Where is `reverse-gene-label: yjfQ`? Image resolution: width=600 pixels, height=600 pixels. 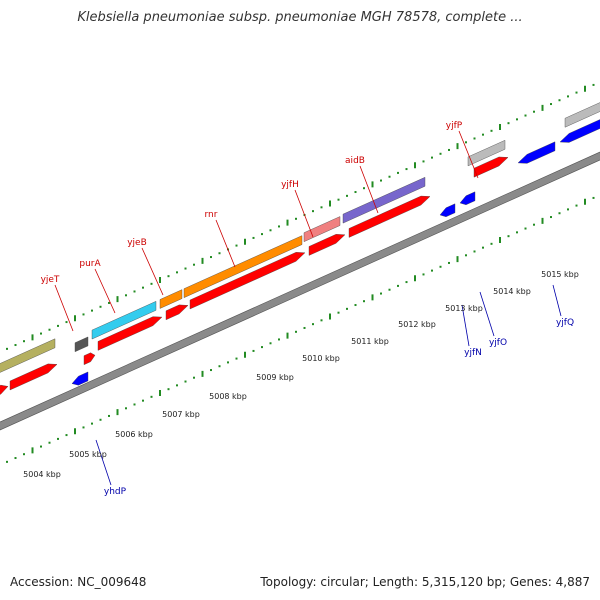
reverse-gene-label: yjfQ is located at coordinates (565, 323).